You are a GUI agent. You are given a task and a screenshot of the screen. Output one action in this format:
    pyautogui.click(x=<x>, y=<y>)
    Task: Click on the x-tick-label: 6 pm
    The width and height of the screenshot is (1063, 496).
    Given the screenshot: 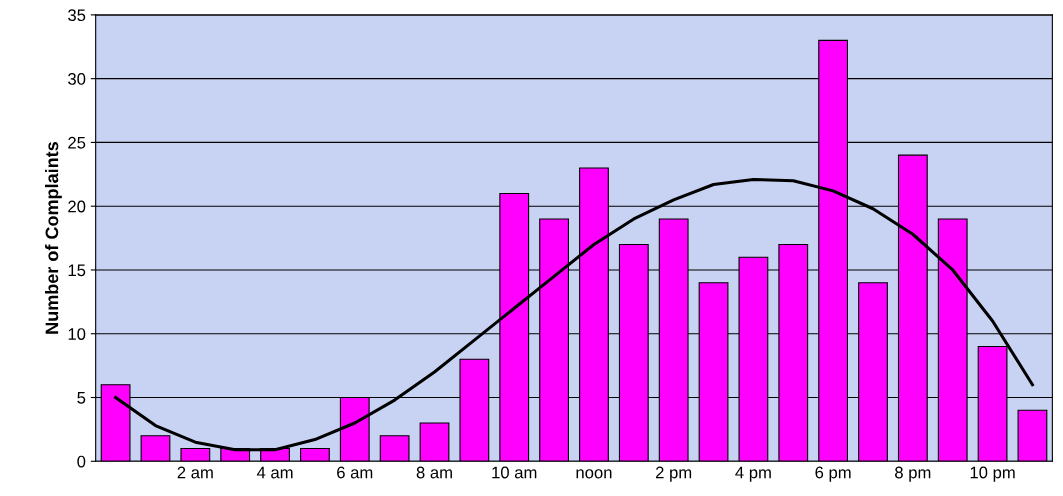 What is the action you would take?
    pyautogui.click(x=833, y=474)
    